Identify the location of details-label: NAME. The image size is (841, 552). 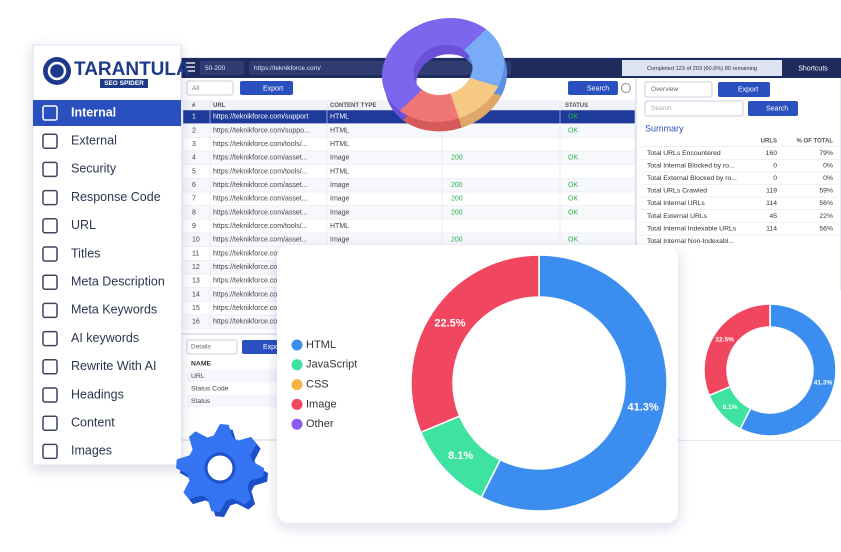
(201, 363).